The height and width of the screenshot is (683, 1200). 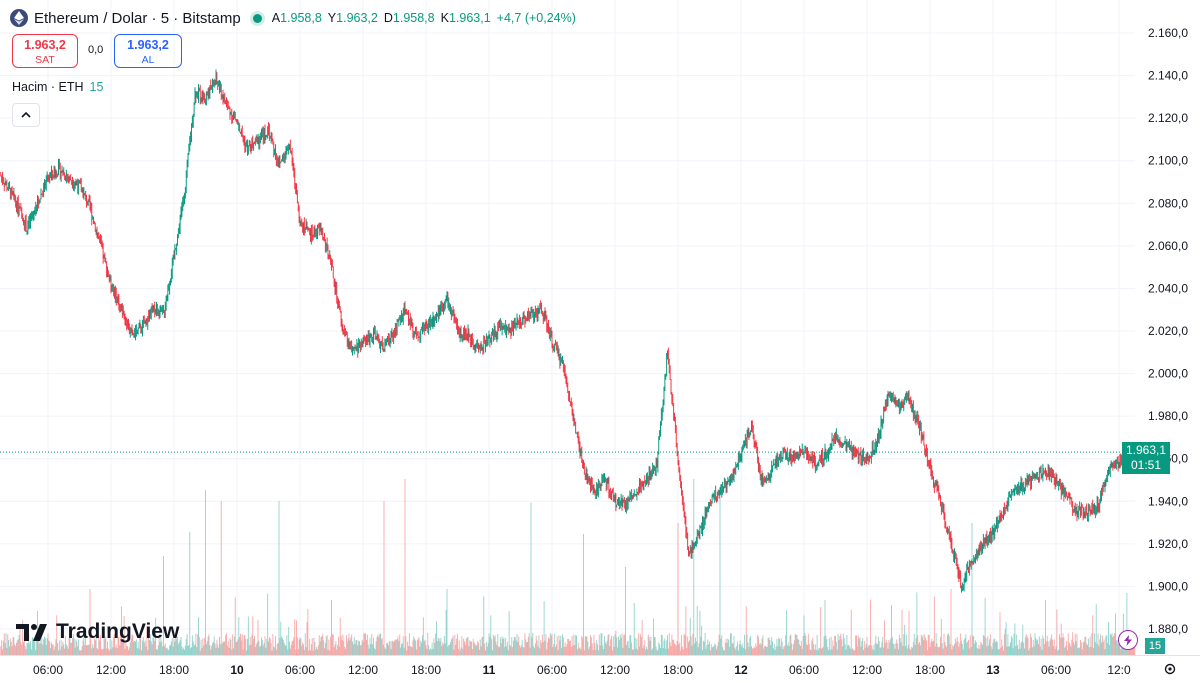 What do you see at coordinates (867, 670) in the screenshot?
I see `x-tick-label: 12:00` at bounding box center [867, 670].